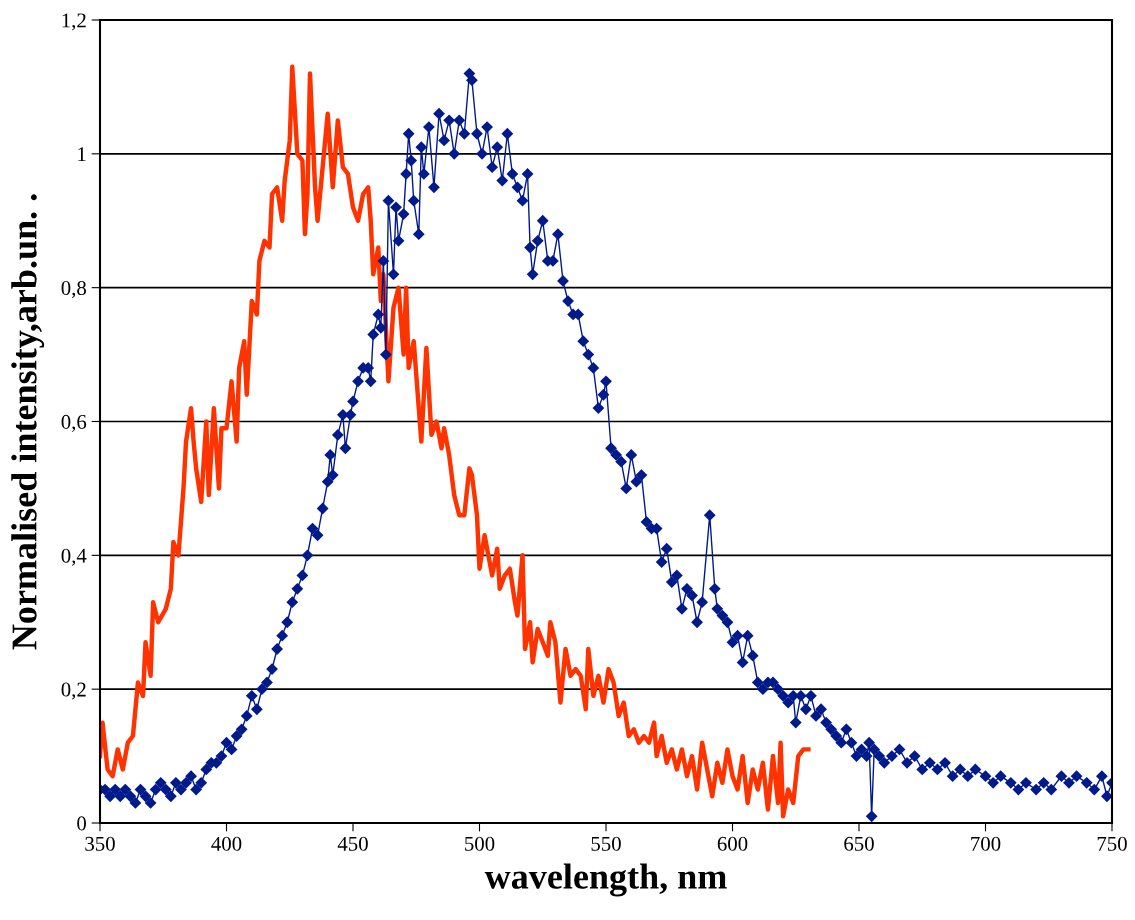 Image resolution: width=1135 pixels, height=920 pixels. What do you see at coordinates (74, 557) in the screenshot?
I see `y-tick-label: 0,4` at bounding box center [74, 557].